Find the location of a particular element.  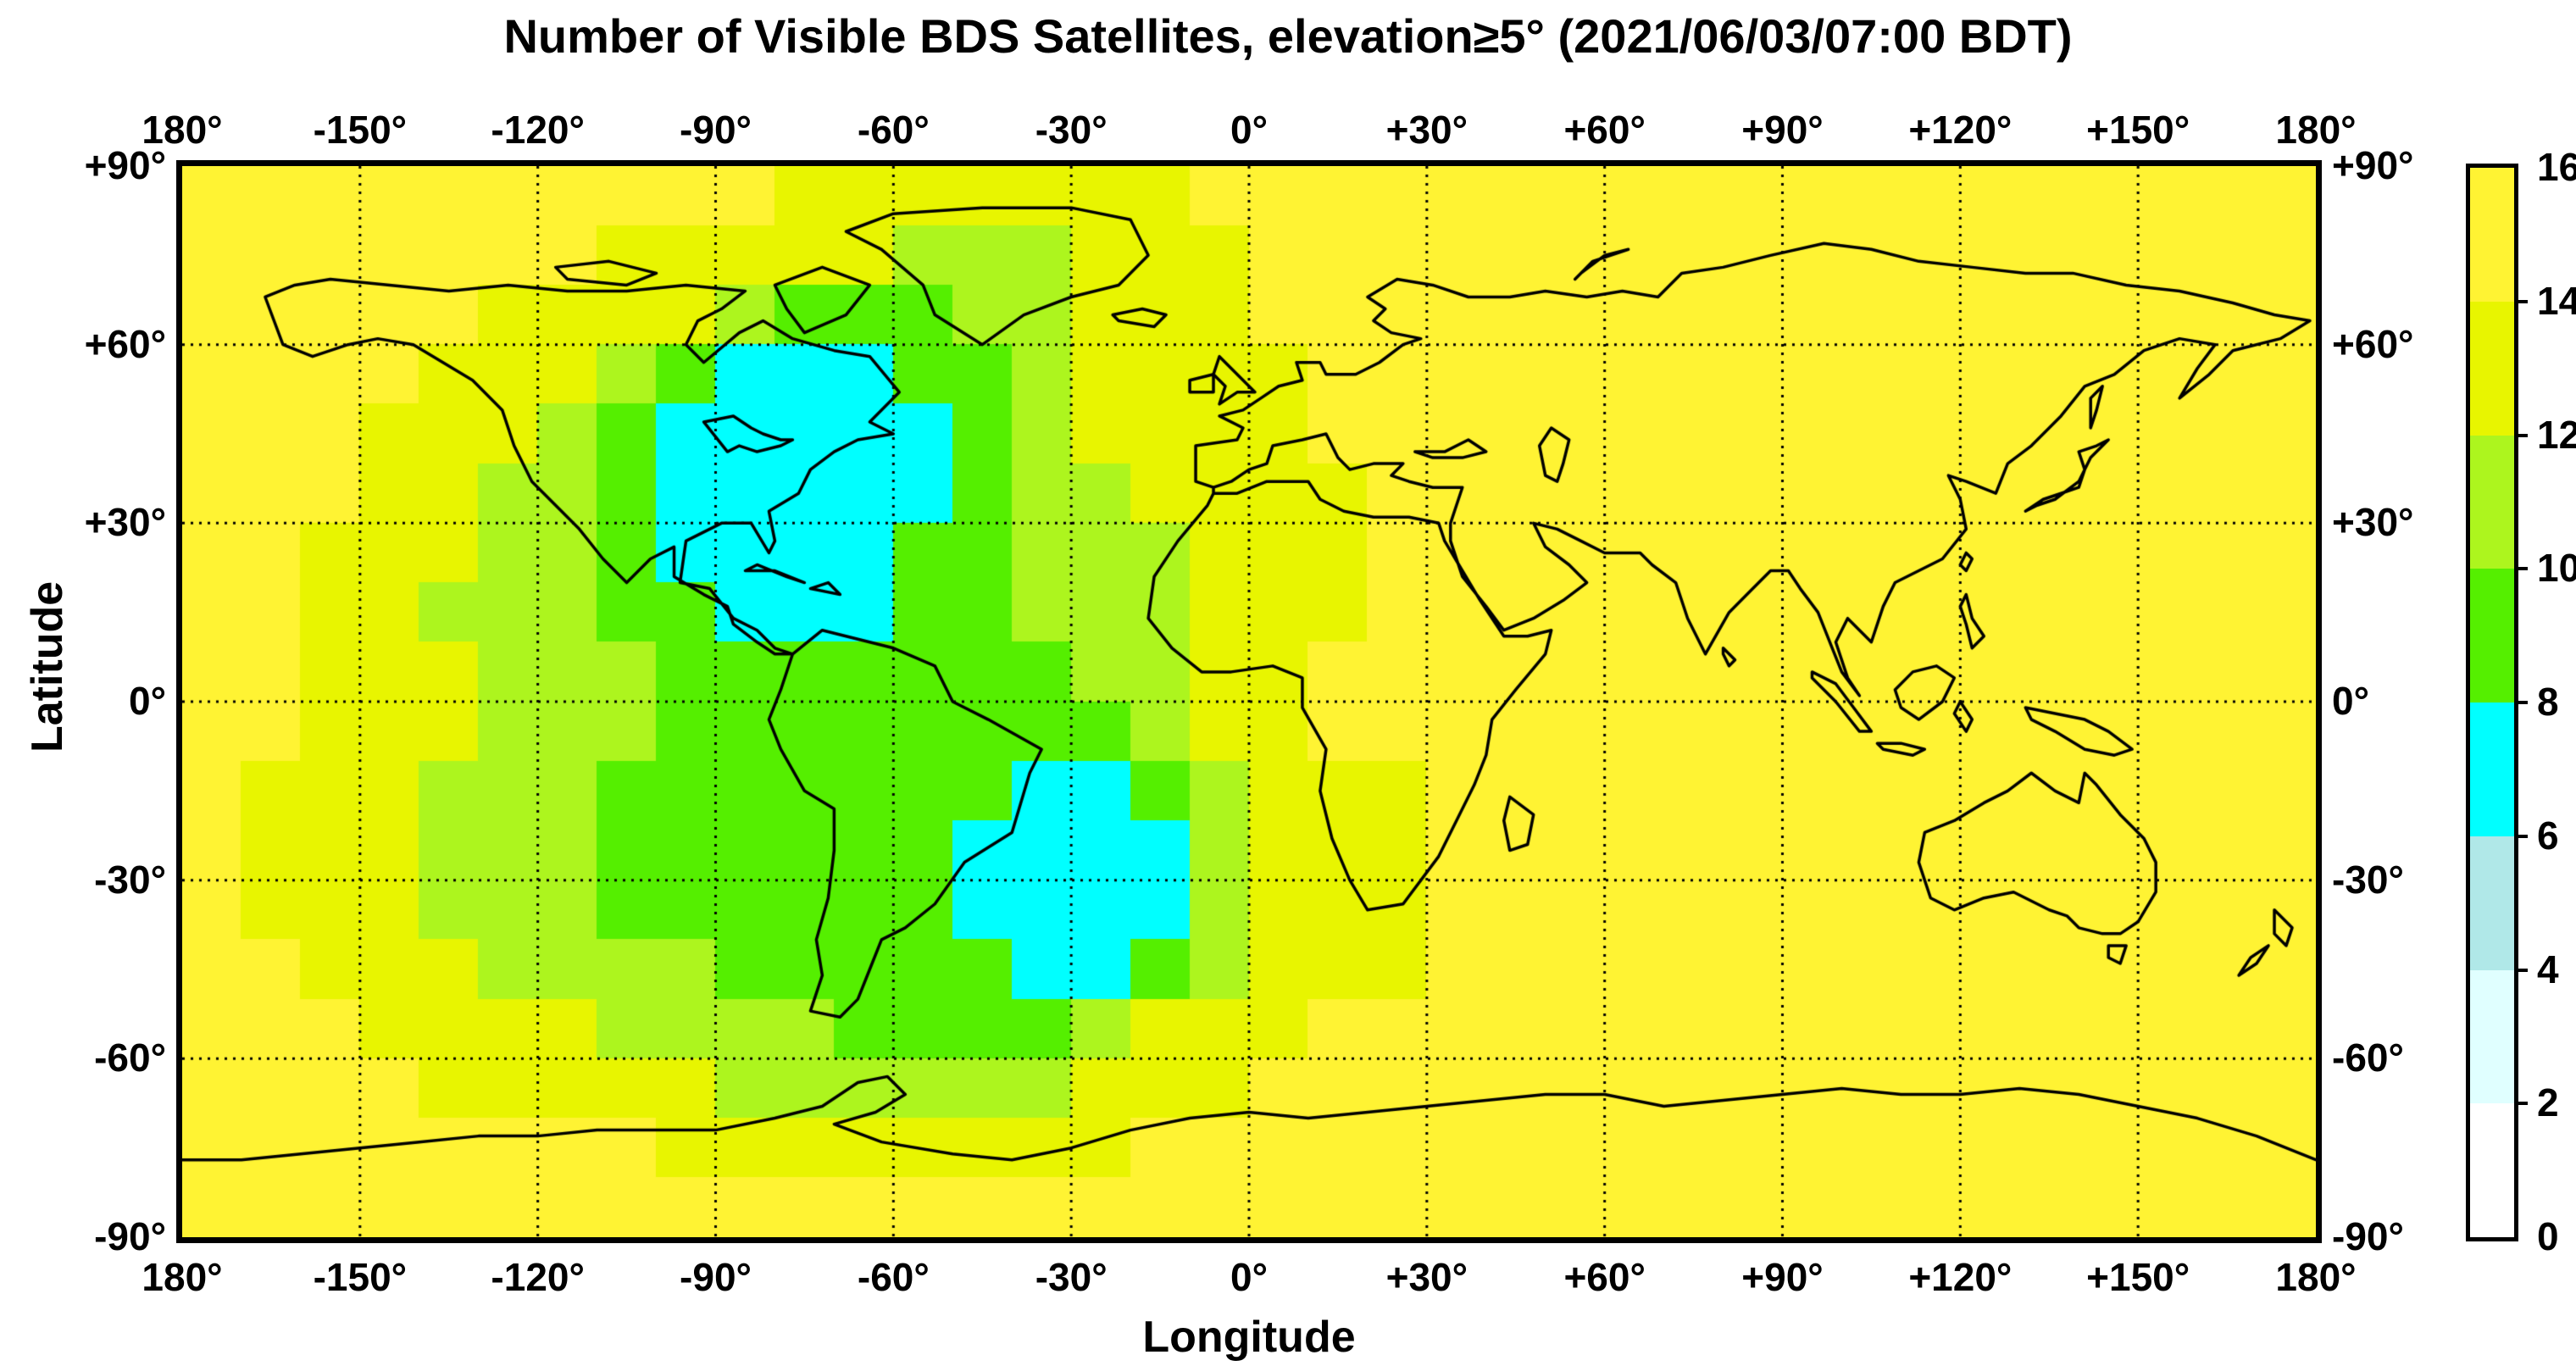

colorbar-tick-label: 2 is located at coordinates (2548, 1102).